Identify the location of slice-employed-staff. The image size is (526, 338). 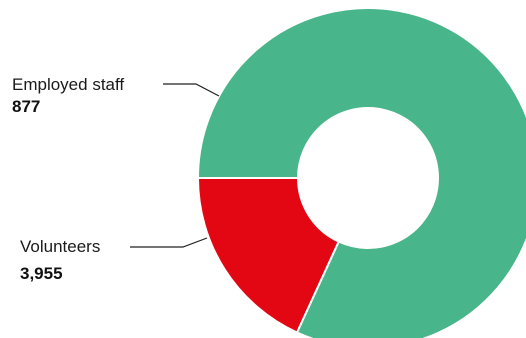
(268, 255).